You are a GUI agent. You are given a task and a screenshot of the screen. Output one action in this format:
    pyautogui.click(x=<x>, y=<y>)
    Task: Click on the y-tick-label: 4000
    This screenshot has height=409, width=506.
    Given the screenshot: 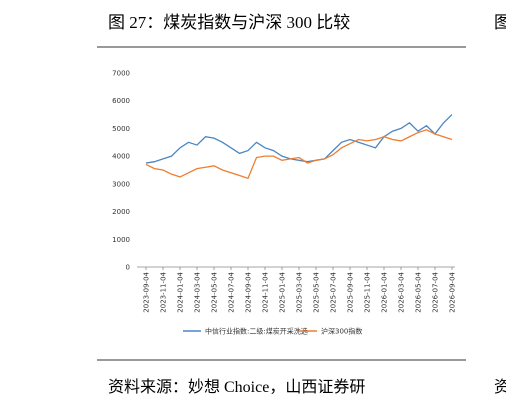 What is the action you would take?
    pyautogui.click(x=121, y=157)
    